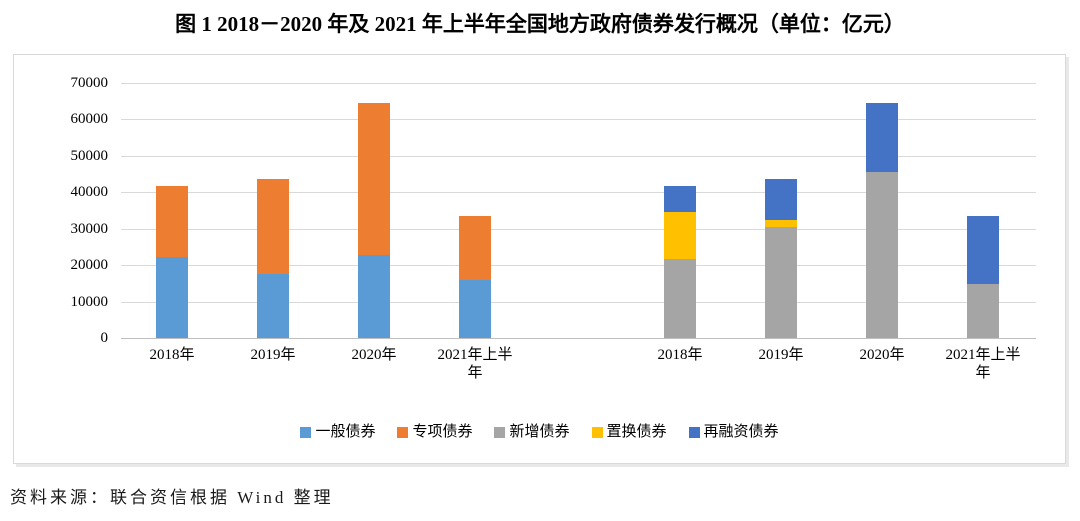 This screenshot has width=1080, height=521. Describe the element at coordinates (89, 155) in the screenshot. I see `y-axis-tick-label: 50000` at that location.